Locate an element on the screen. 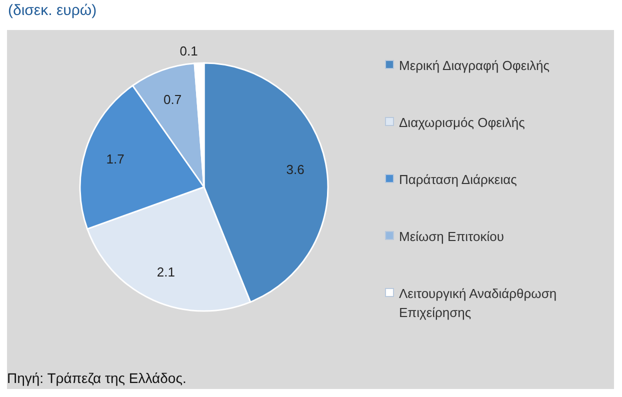  chart-title: (δισεκ. ευρώ) is located at coordinates (52, 10).